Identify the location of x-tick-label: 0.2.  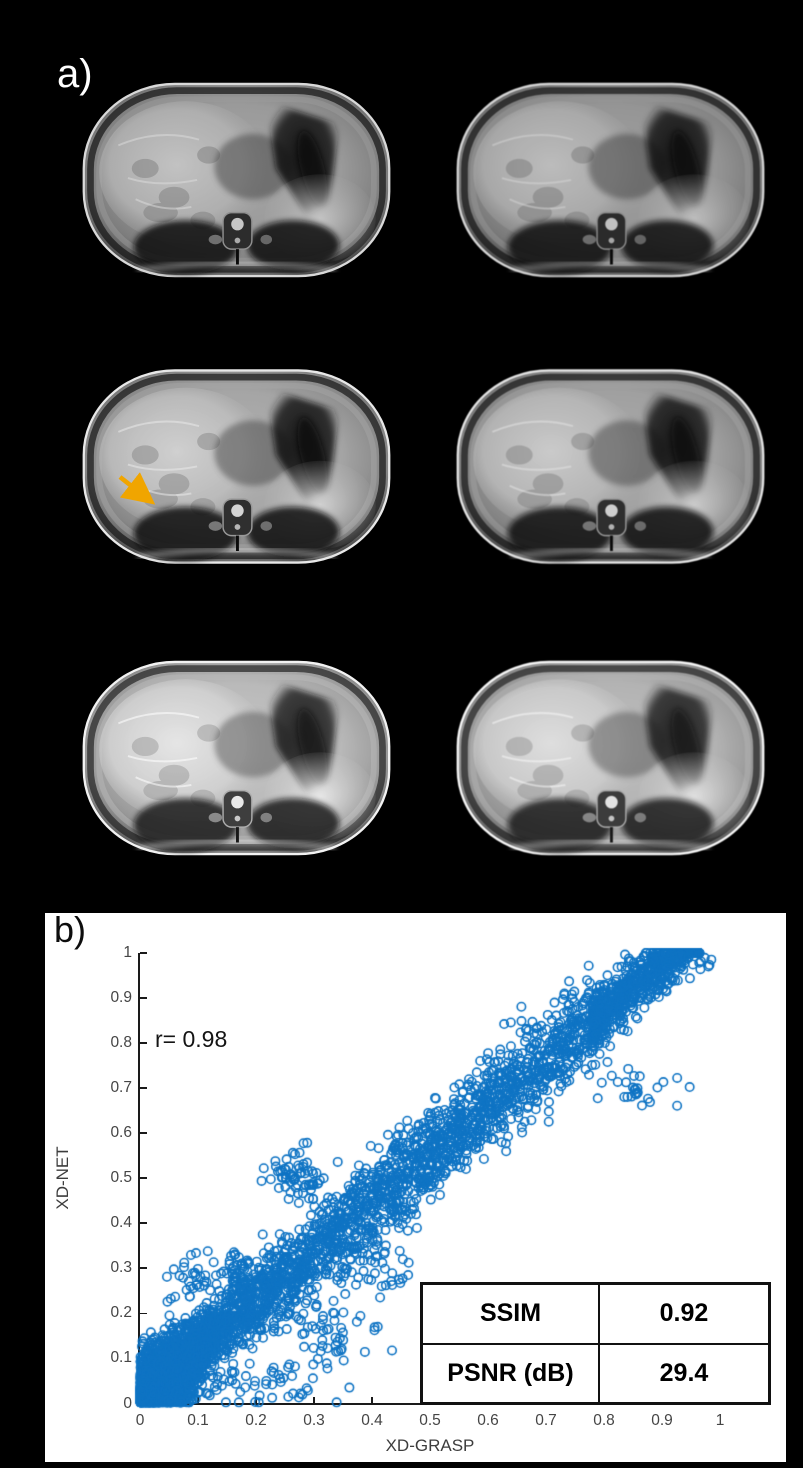
(256, 1420).